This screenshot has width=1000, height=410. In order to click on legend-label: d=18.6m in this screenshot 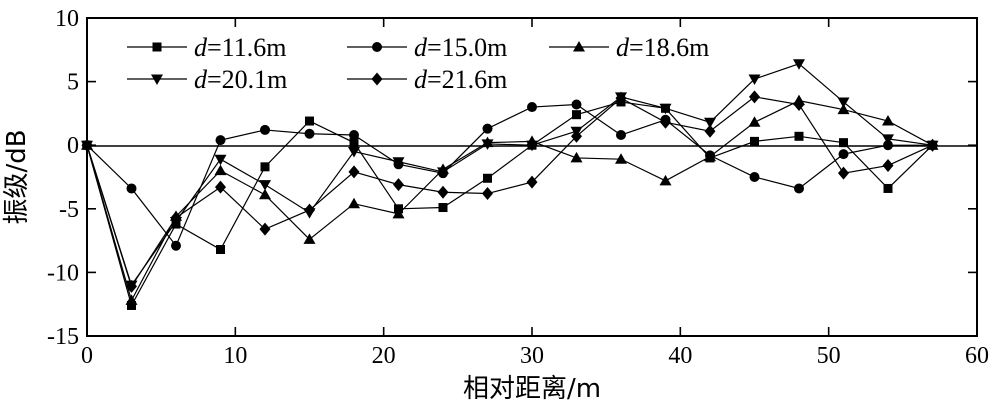, I will do `click(662, 47)`.